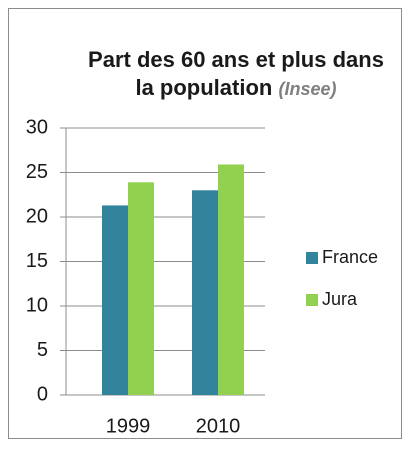  What do you see at coordinates (37, 216) in the screenshot?
I see `y-tick-label: 20` at bounding box center [37, 216].